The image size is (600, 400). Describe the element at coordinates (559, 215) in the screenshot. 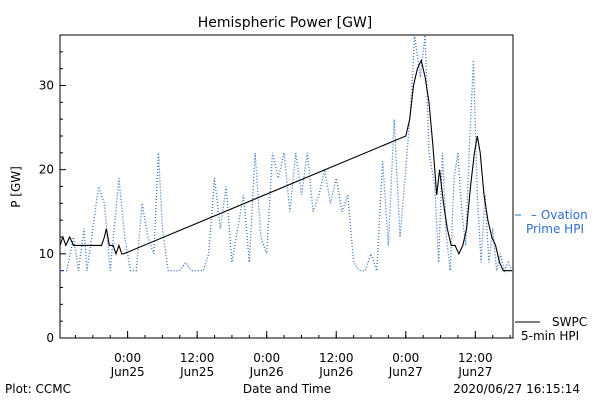

I see `legend-label-ovation-line1: – Ovation` at that location.